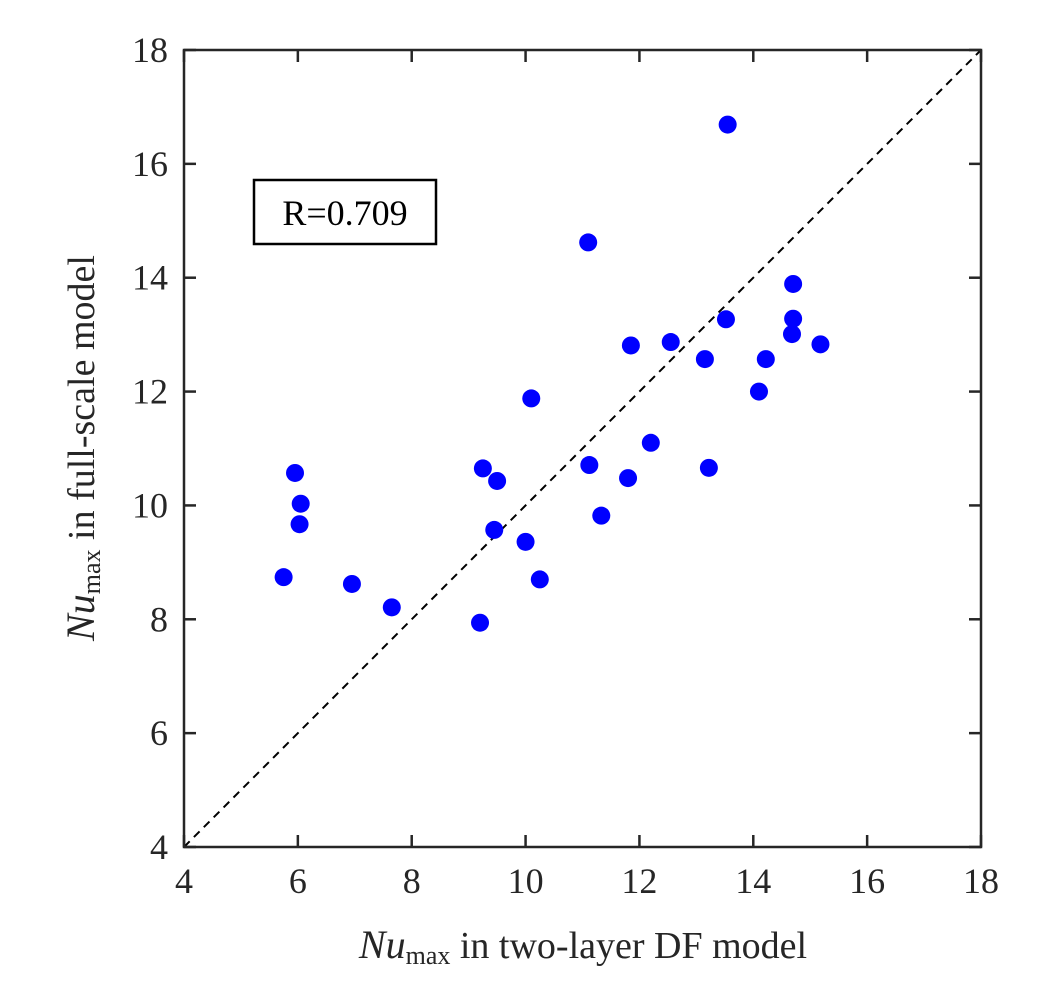  I want to click on y-axis-label-text: in full-scale model, so click(82, 402).